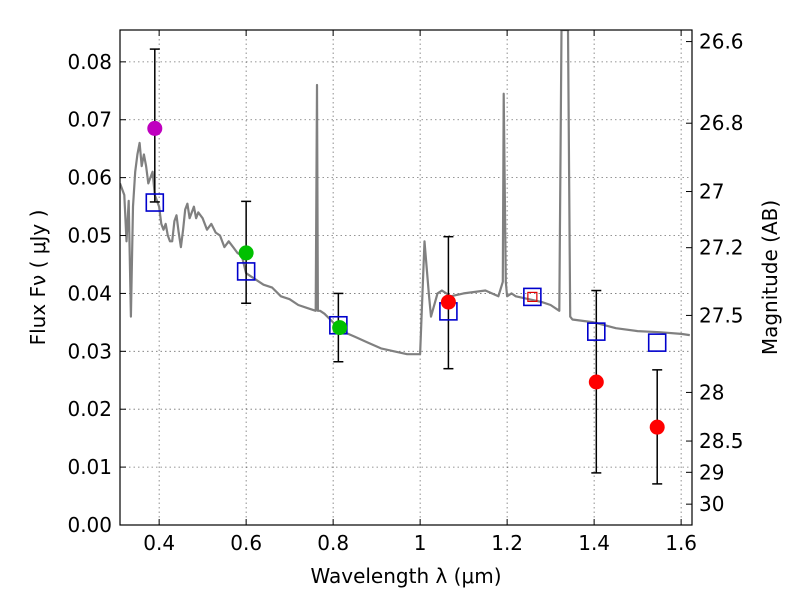  What do you see at coordinates (89, 62) in the screenshot?
I see `y-tick-label: 0.08` at bounding box center [89, 62].